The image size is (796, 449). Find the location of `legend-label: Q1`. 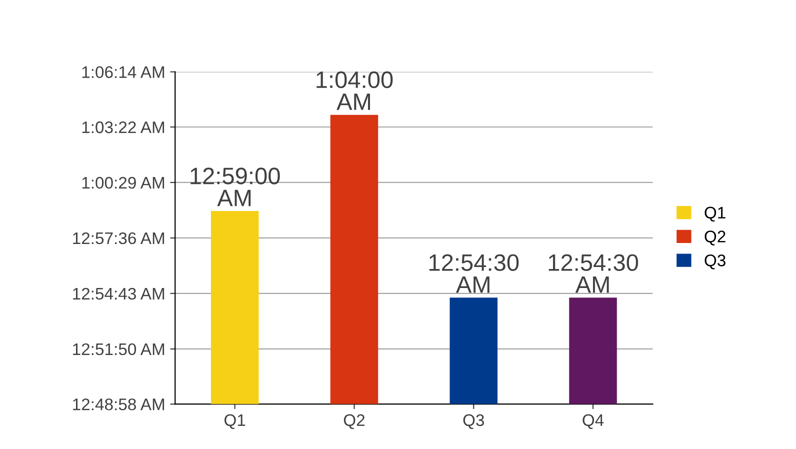

legend-label: Q1 is located at coordinates (715, 214).